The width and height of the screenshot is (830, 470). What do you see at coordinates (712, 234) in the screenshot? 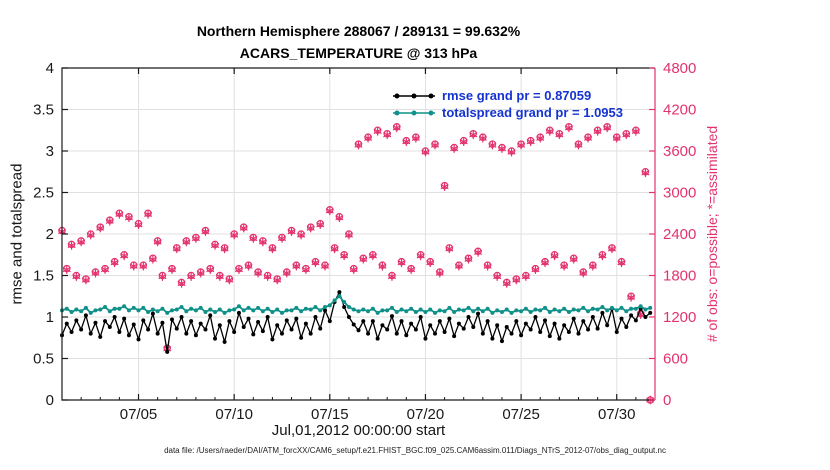
I see `right-axis-label: # of obs: o=possible; *=assimilated` at bounding box center [712, 234].